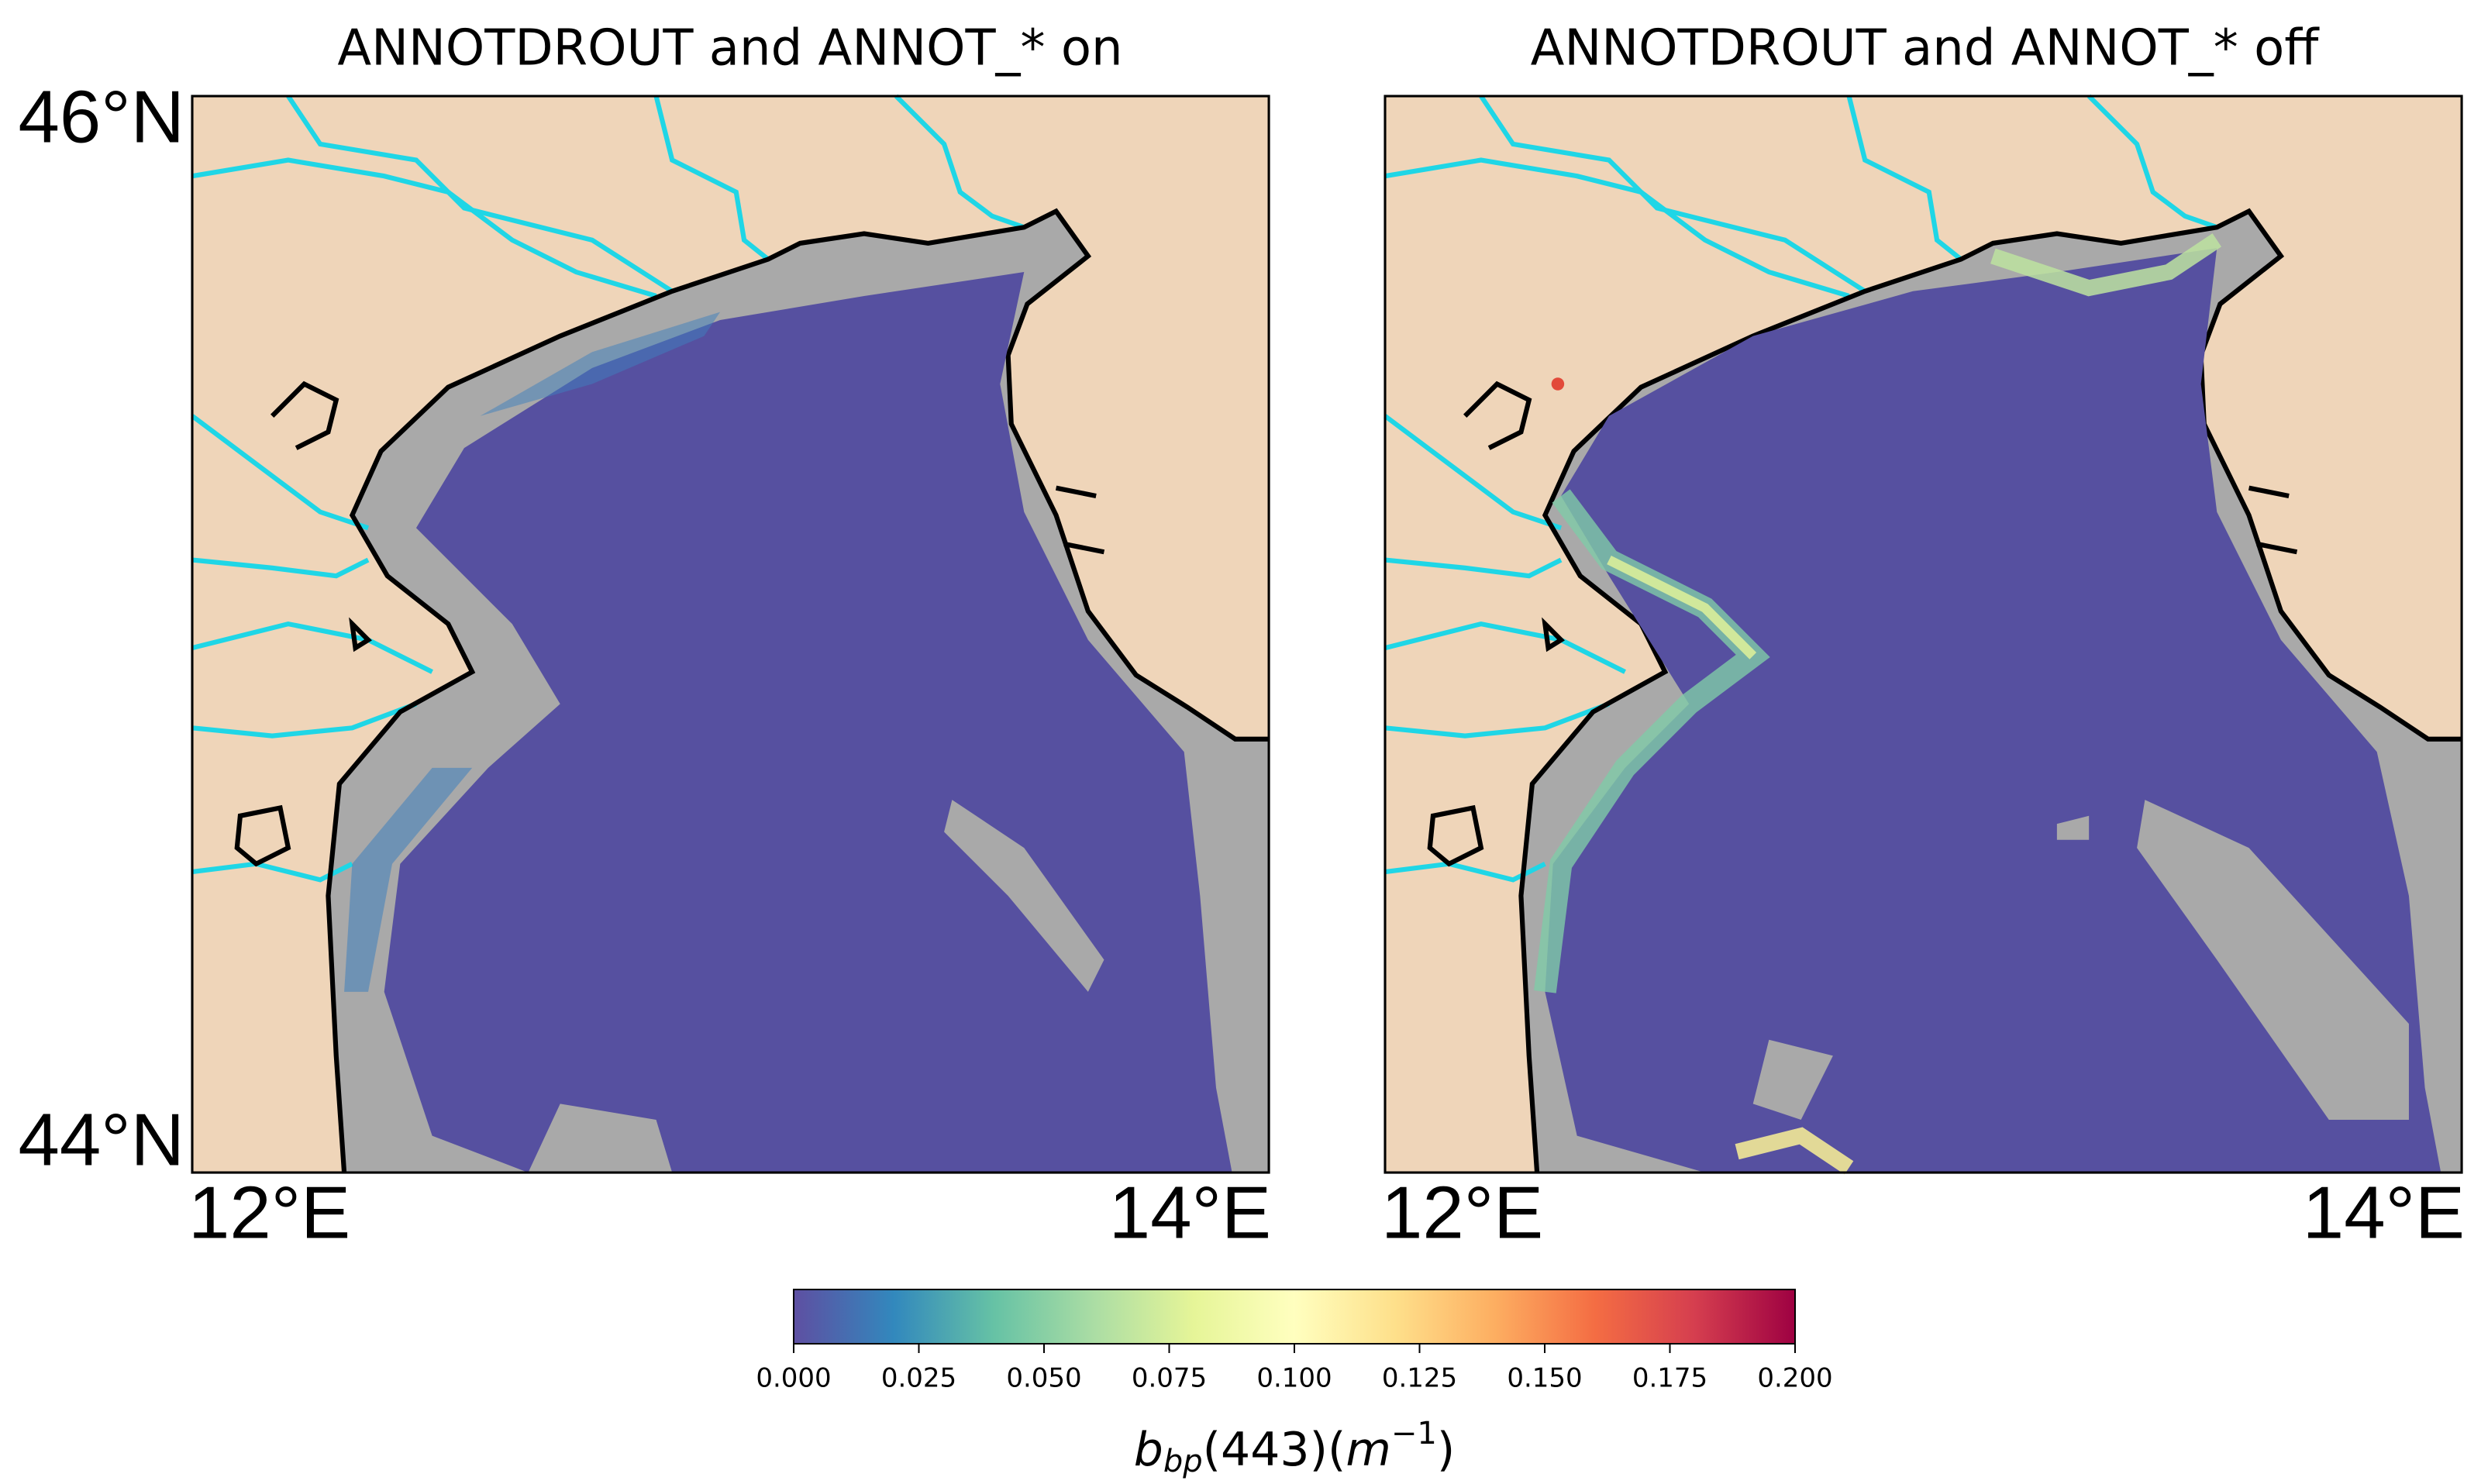 This screenshot has height=1484, width=2481. Describe the element at coordinates (1169, 1378) in the screenshot. I see `colorbar-tick-label: 0.075` at that location.